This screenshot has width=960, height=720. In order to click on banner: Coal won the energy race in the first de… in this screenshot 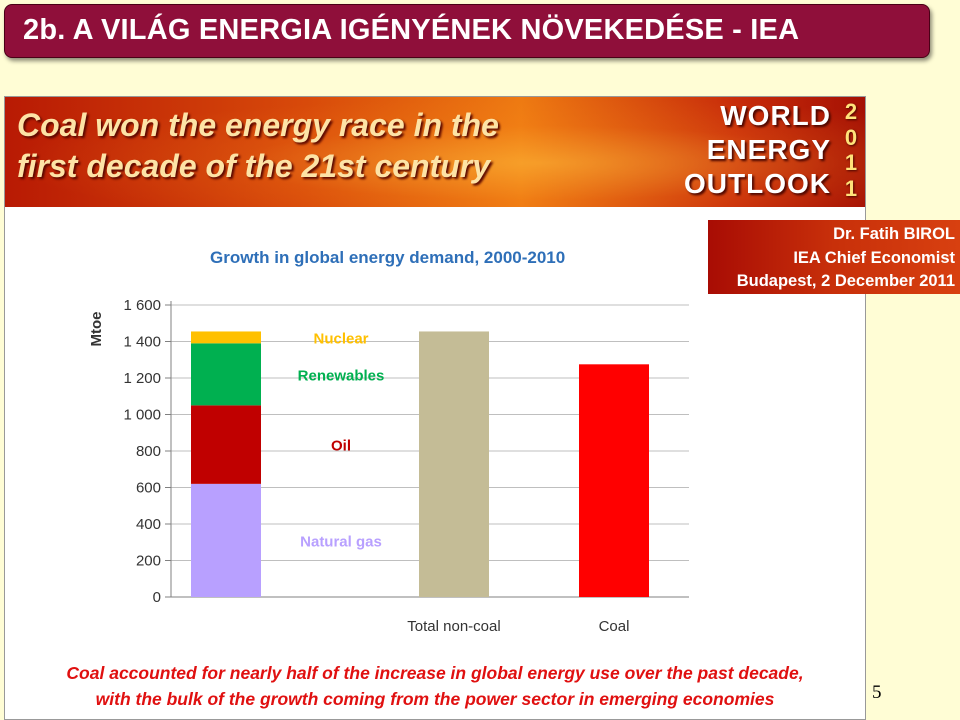, I will do `click(435, 152)`.